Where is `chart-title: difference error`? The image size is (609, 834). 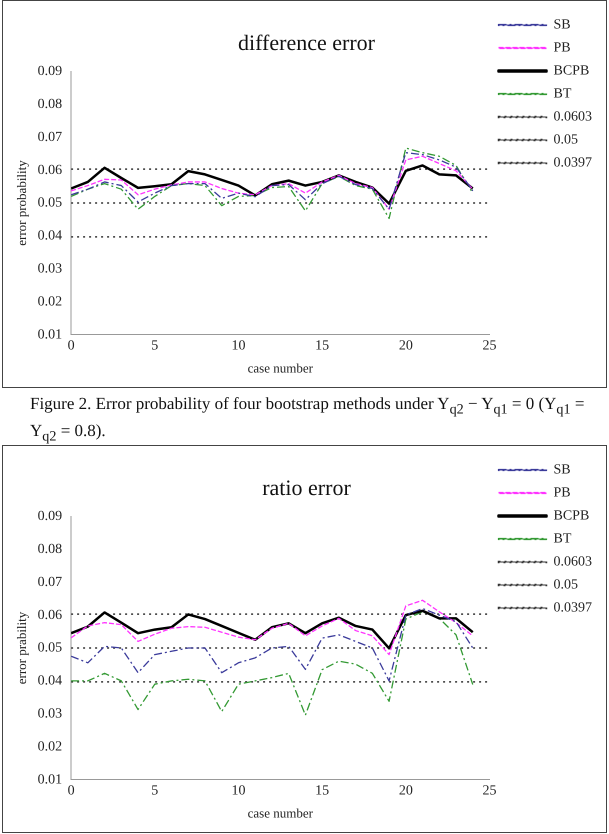 chart-title: difference error is located at coordinates (307, 42).